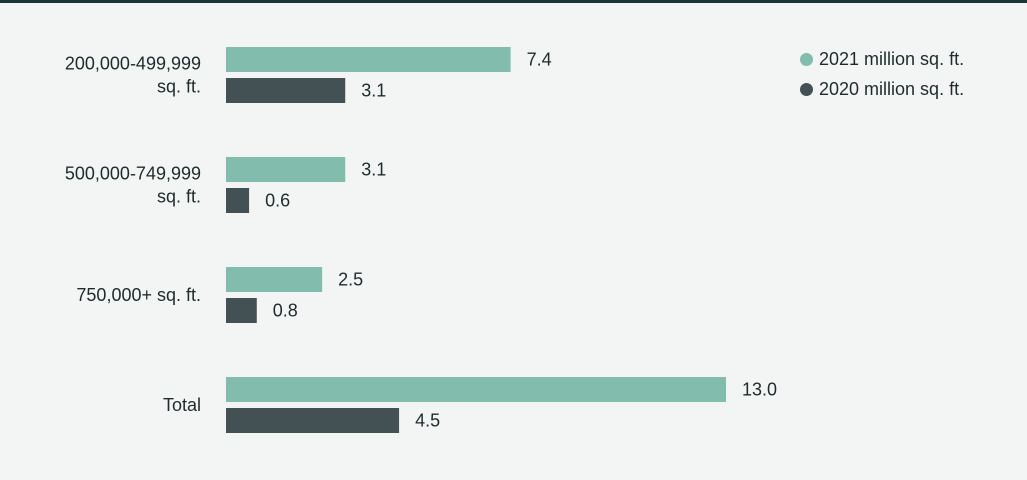 The height and width of the screenshot is (480, 1027). Describe the element at coordinates (513, 1) in the screenshot. I see `top-rule` at that location.